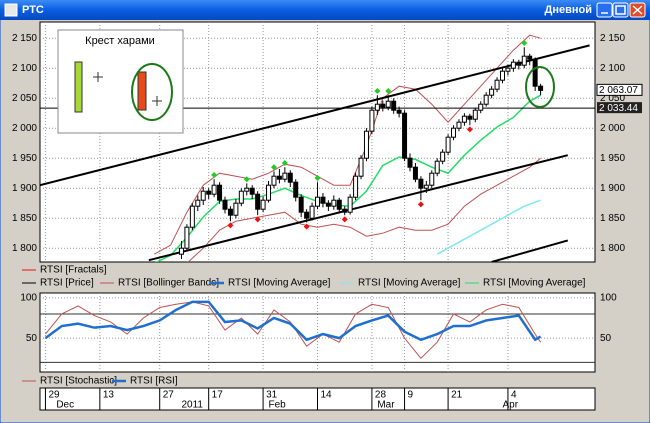 Image resolution: width=650 pixels, height=423 pixels. I want to click on highlight-ellipse, so click(152, 92).